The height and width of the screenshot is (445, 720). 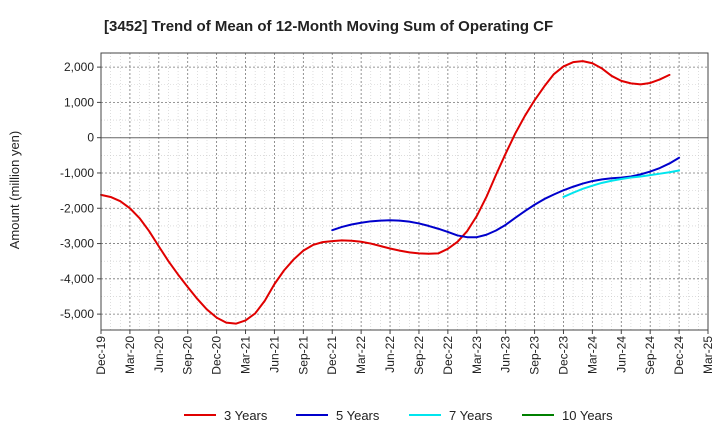 I want to click on y-tick-label: 1,000, so click(x=79, y=102).